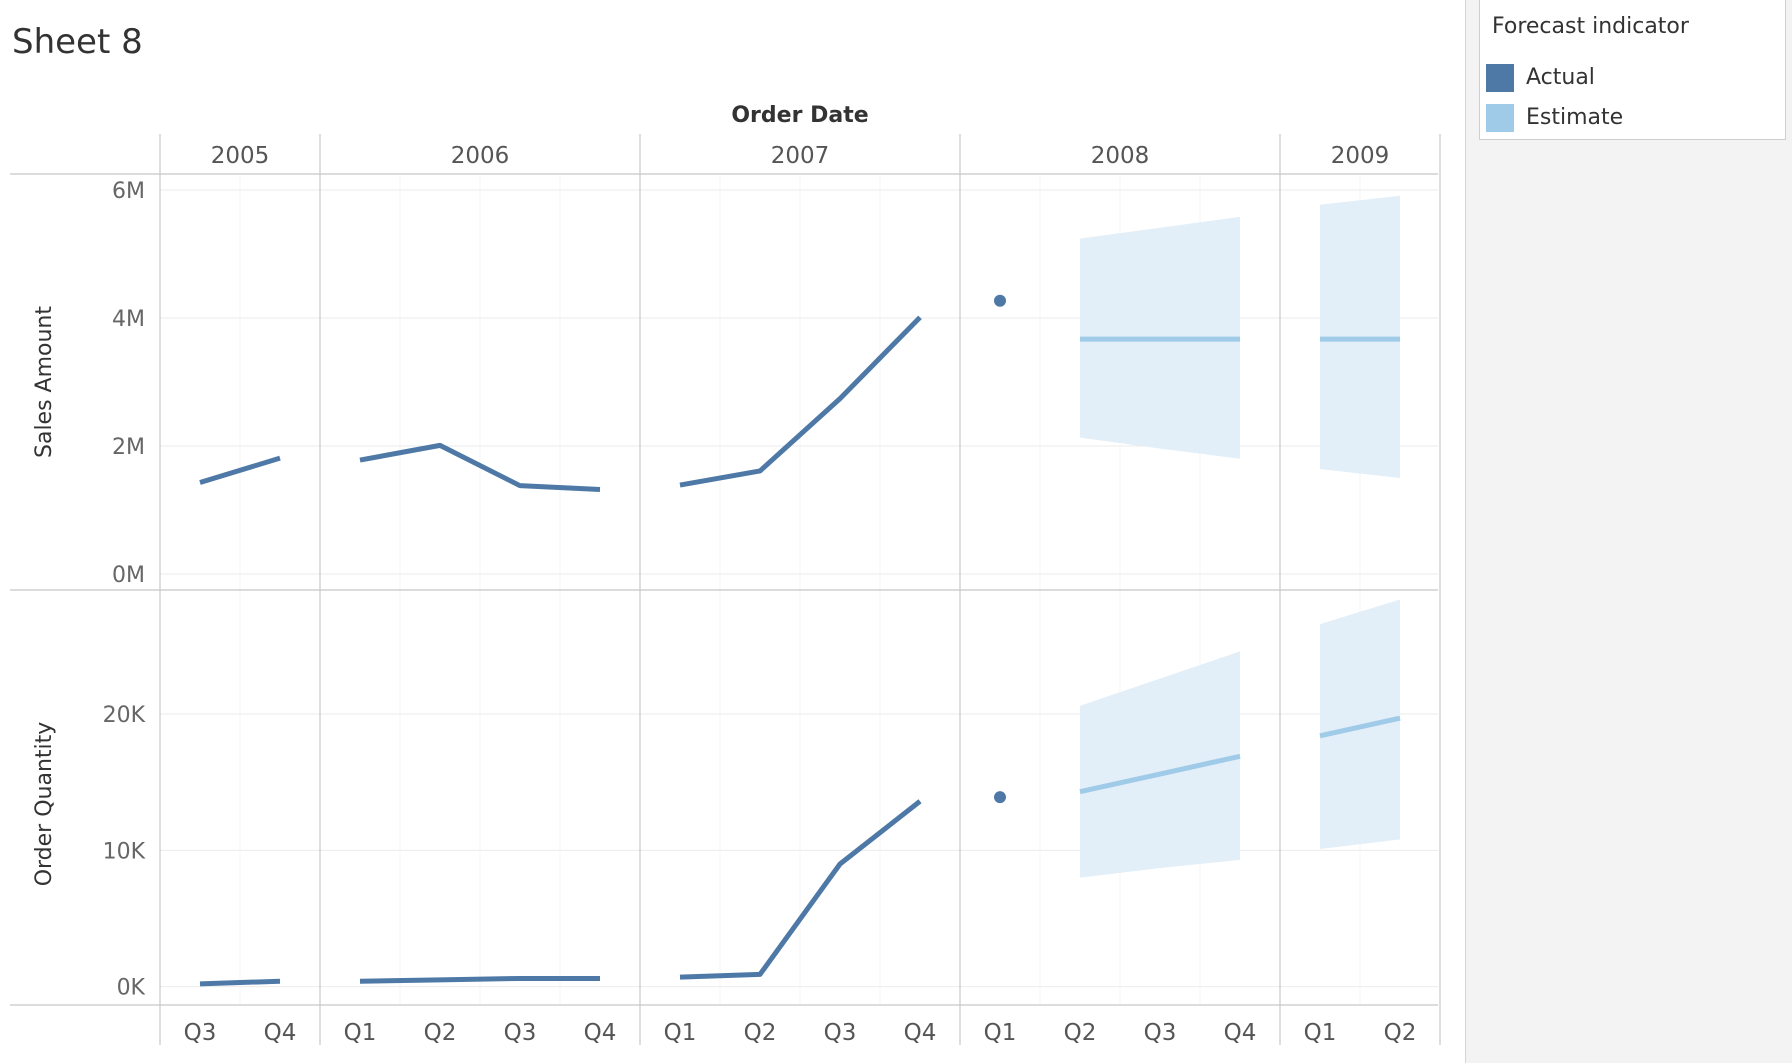  I want to click on y-tick-label: 4M, so click(128, 319).